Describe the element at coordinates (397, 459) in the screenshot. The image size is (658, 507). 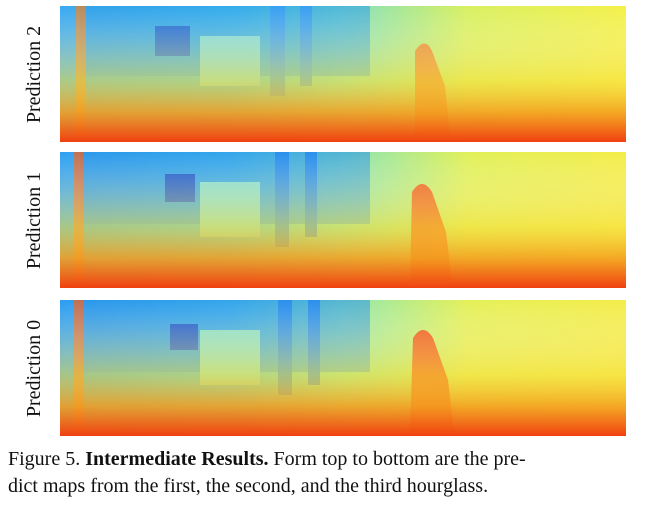
I see `caption-line1-rest: Form top to bottom are the pre-` at that location.